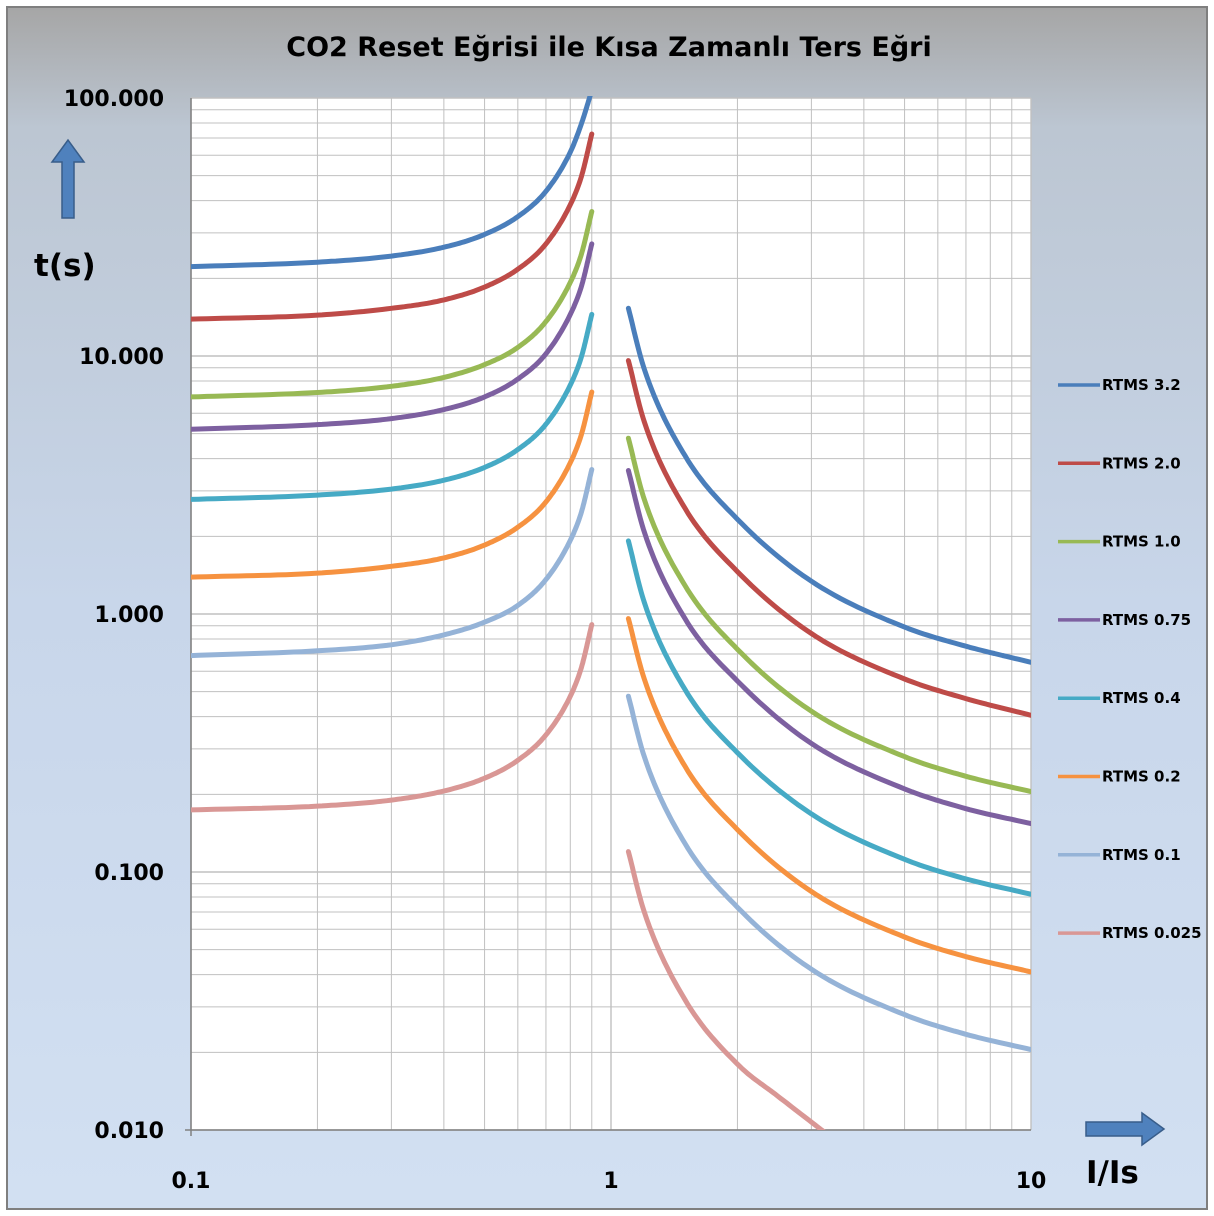 The width and height of the screenshot is (1214, 1216). I want to click on y-tick-label: 0.010, so click(129, 1131).